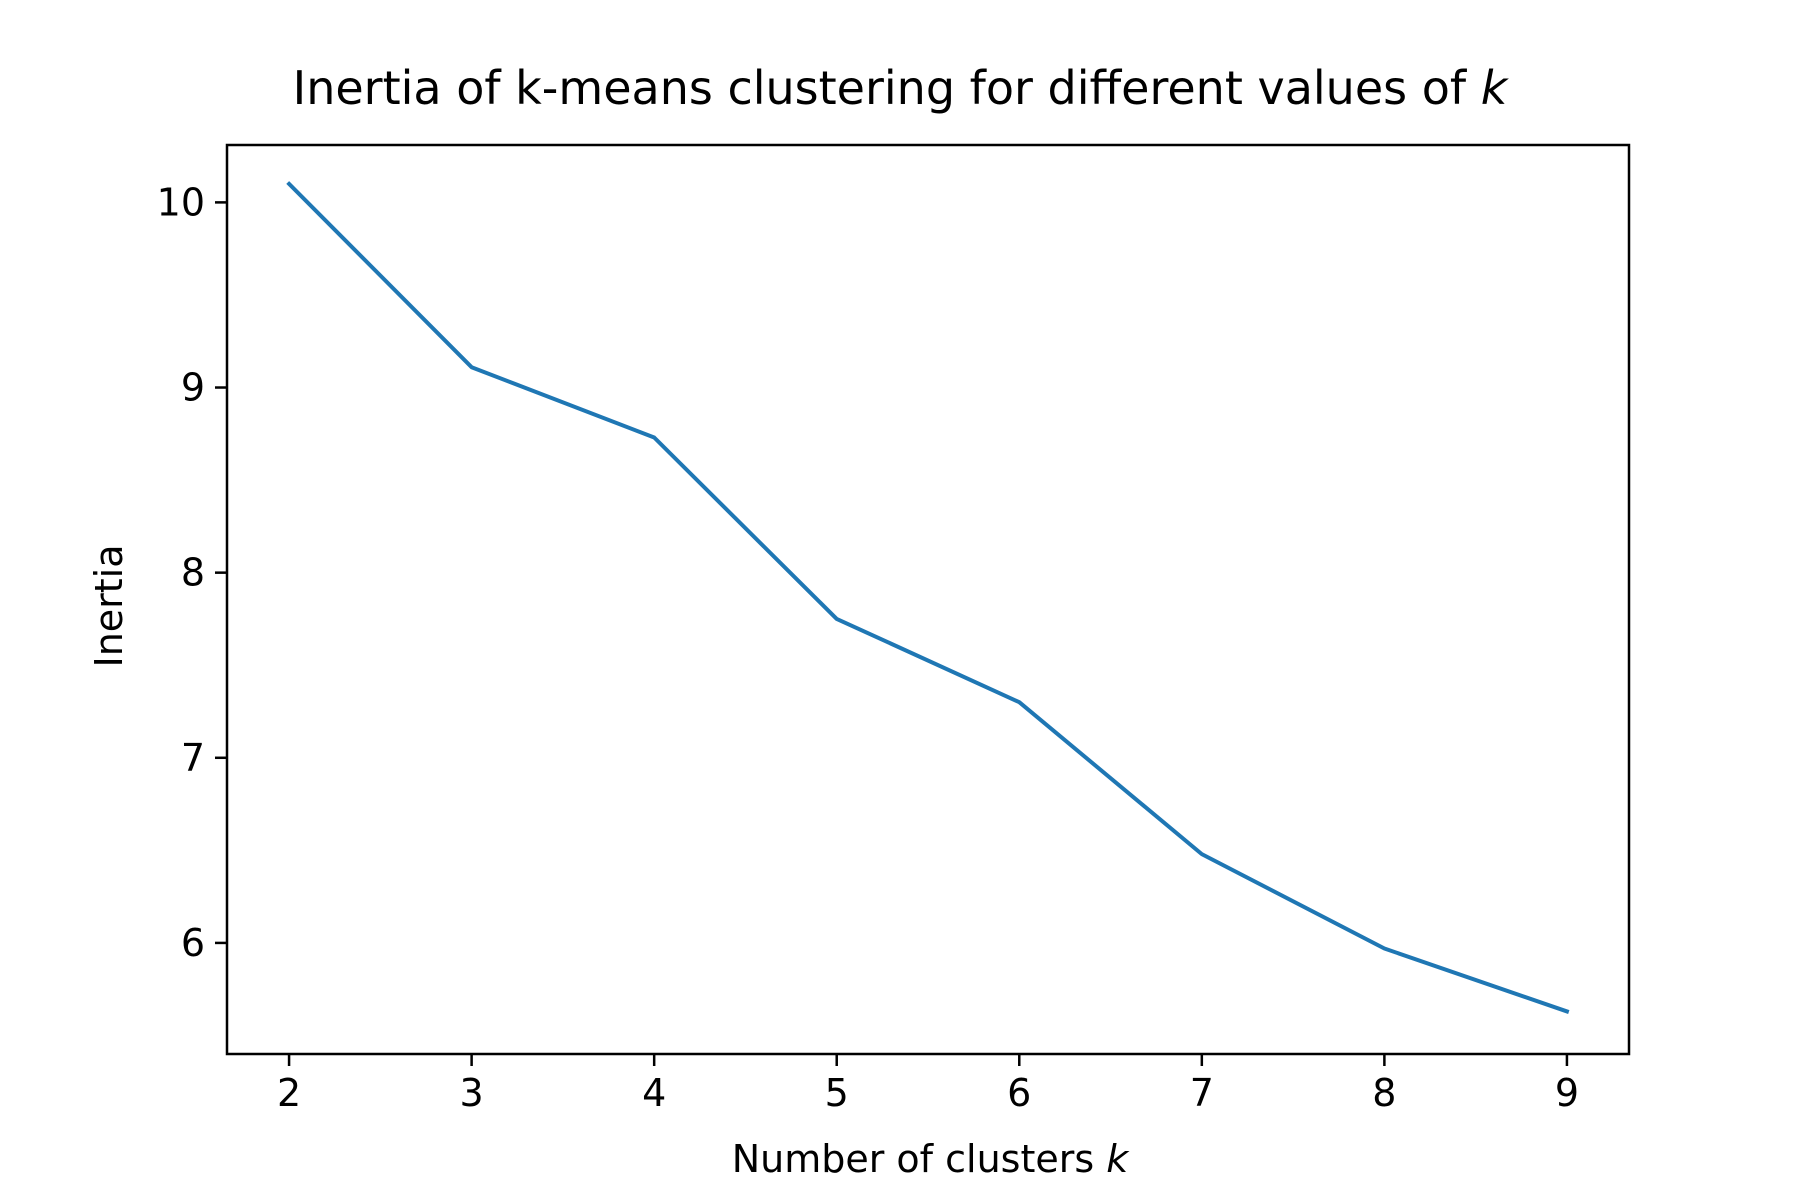 The width and height of the screenshot is (1800, 1200). What do you see at coordinates (1019, 1093) in the screenshot?
I see `x-tick-label-4: 6` at bounding box center [1019, 1093].